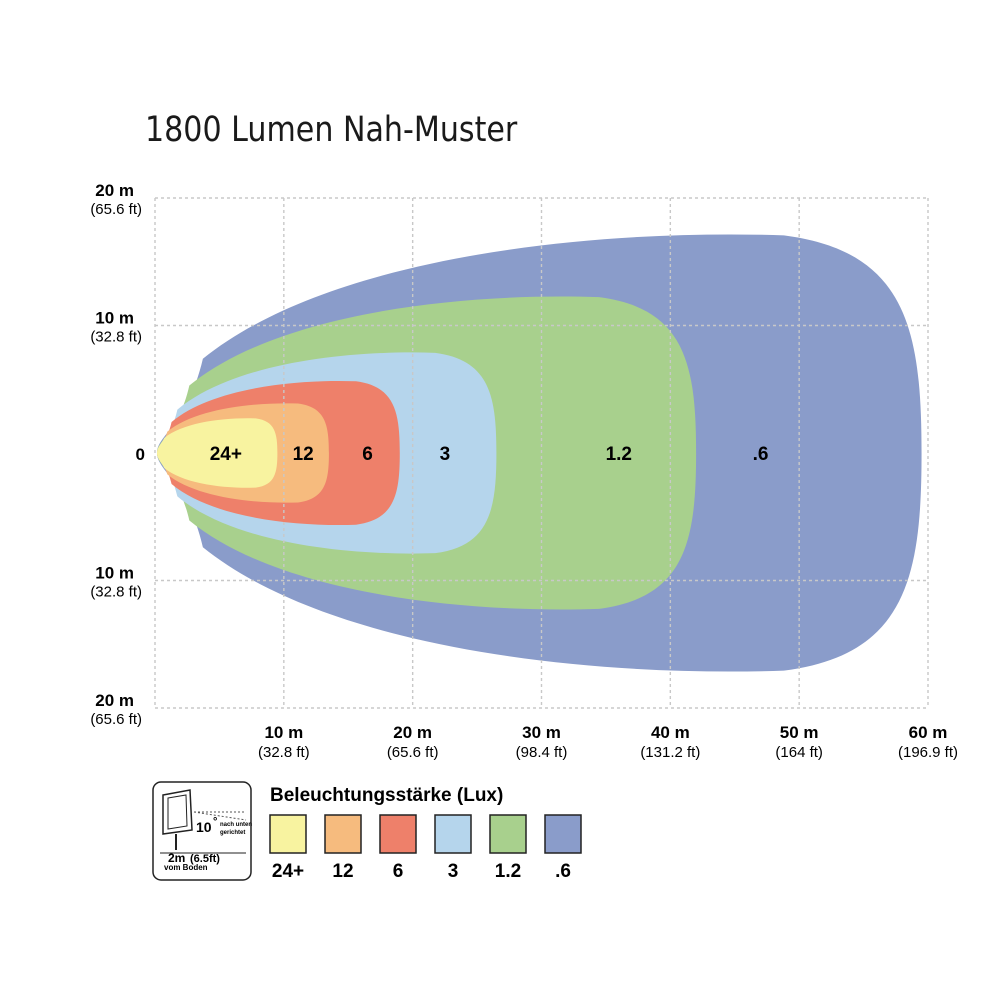 This screenshot has height=1000, width=1000. What do you see at coordinates (367, 454) in the screenshot?
I see `zone-label: 6` at bounding box center [367, 454].